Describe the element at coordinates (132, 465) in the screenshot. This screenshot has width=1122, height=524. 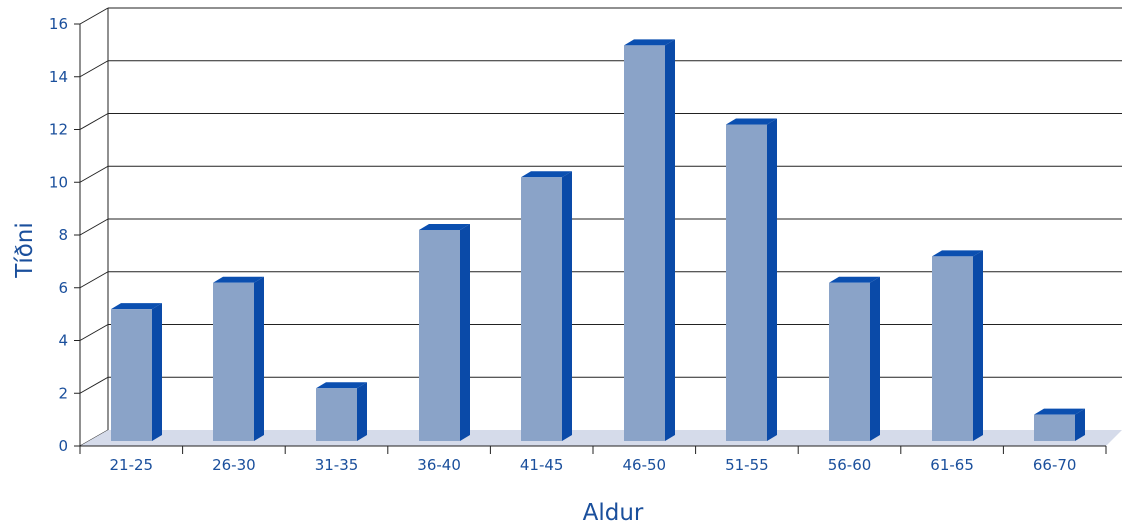
I see `x-tick-label: 21-25` at that location.